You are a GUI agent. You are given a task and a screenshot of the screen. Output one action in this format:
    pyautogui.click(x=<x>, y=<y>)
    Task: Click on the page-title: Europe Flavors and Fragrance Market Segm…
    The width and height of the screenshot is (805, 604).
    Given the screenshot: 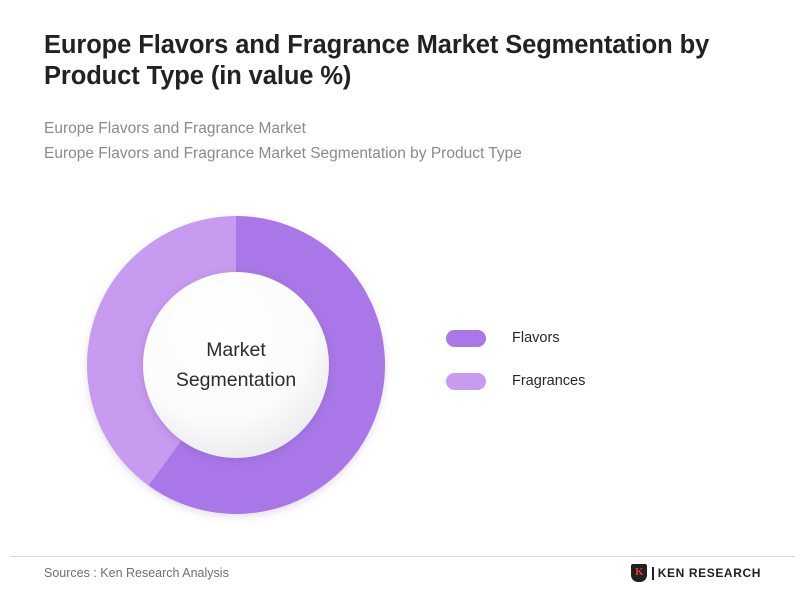 What is the action you would take?
    pyautogui.click(x=377, y=60)
    